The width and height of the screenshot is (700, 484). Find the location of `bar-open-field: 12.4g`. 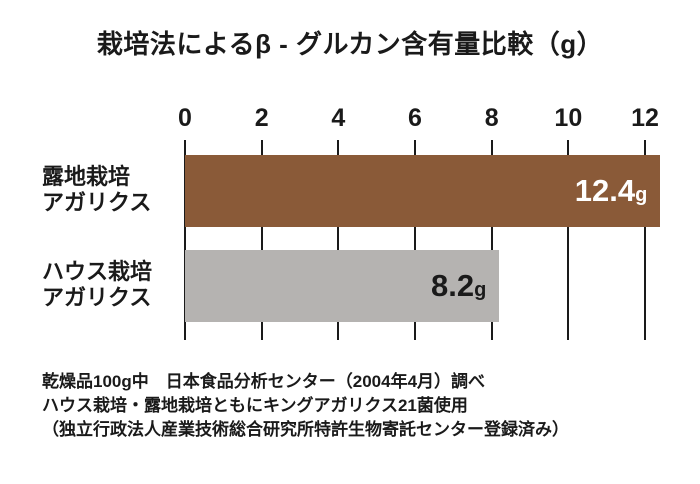

bar-open-field: 12.4g is located at coordinates (423, 191).